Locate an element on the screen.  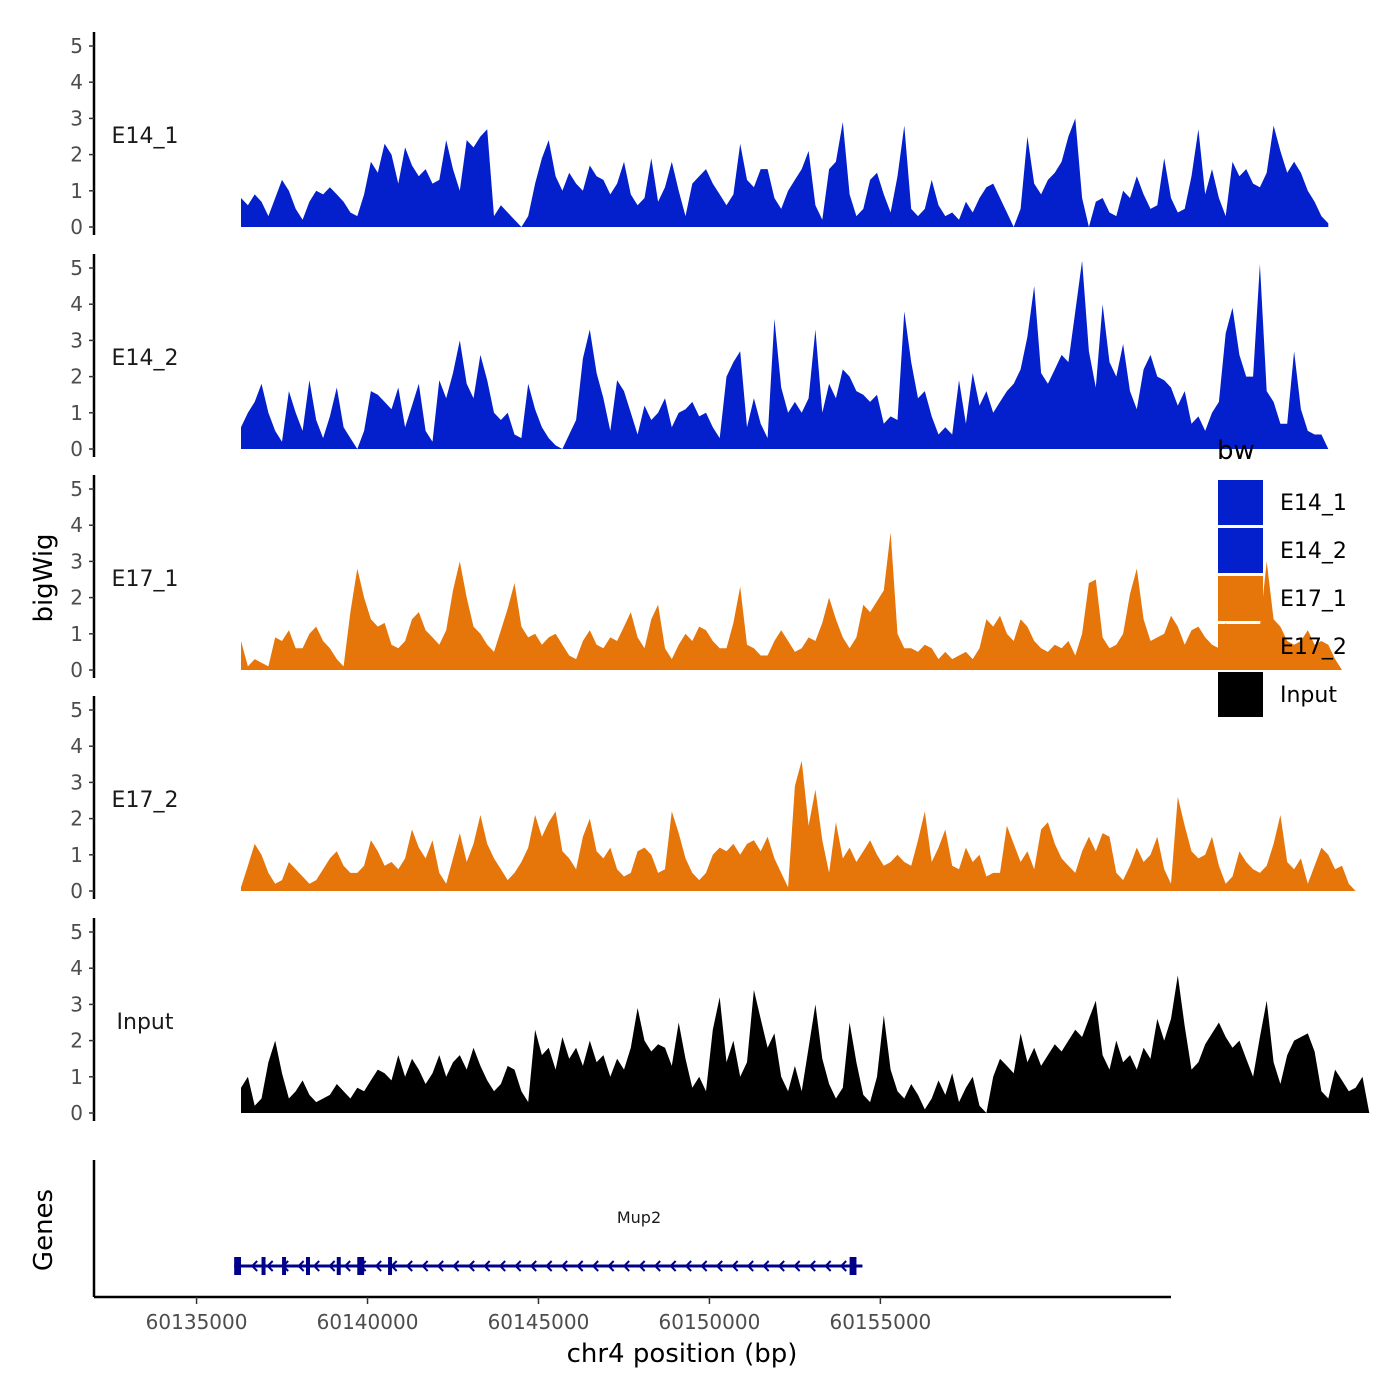
track-panel-Input: 0 1 2 3 4 5 Input is located at coordinates (720, 1021).